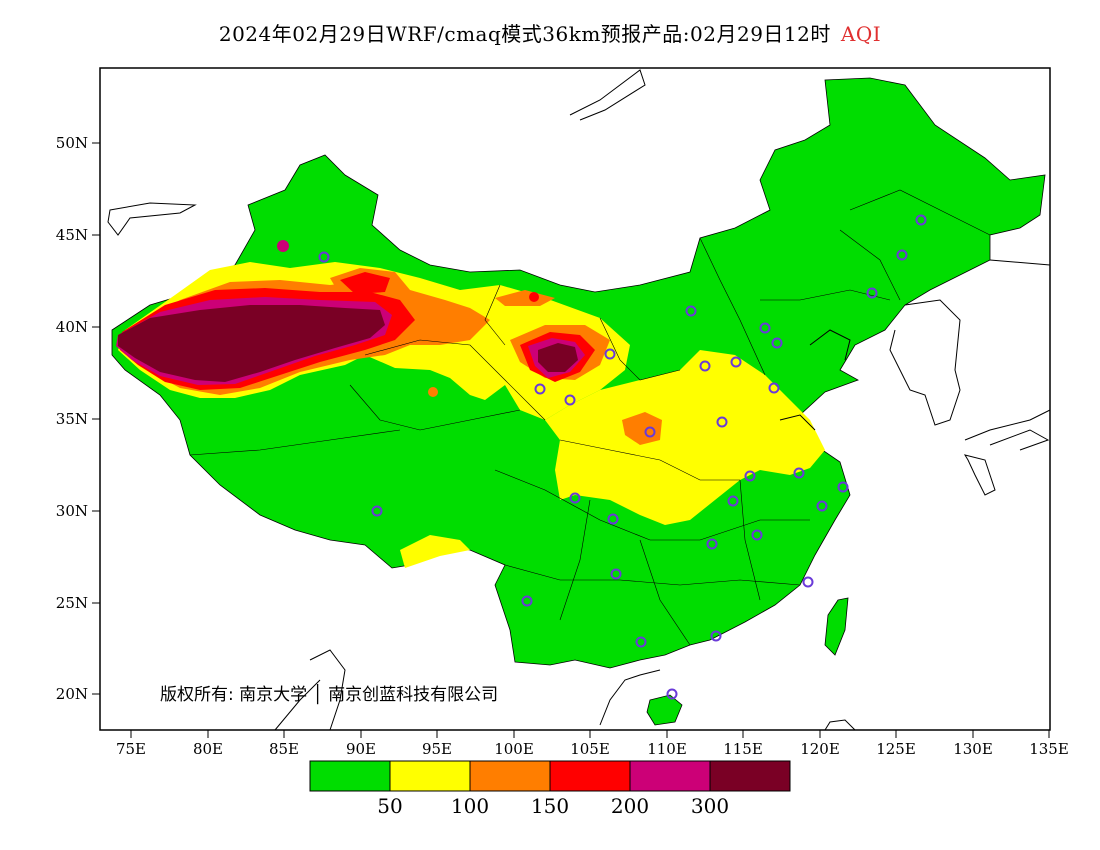  Describe the element at coordinates (72, 419) in the screenshot. I see `lat-label: 35N` at that location.